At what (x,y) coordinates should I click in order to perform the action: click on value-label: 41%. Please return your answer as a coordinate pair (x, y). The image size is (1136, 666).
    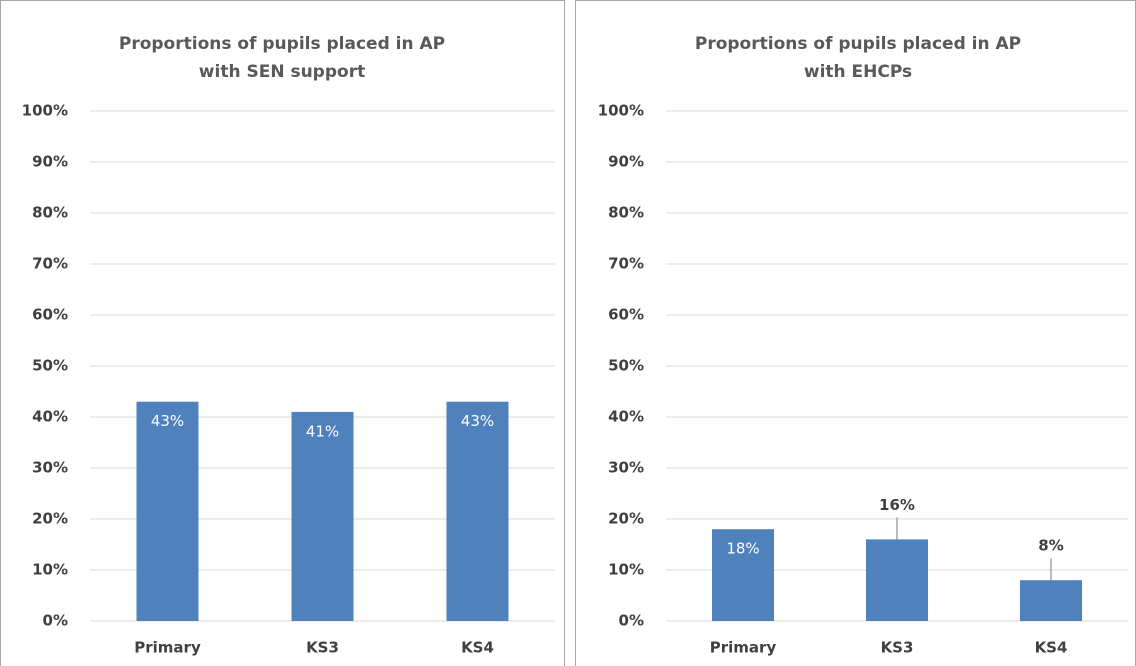
    Looking at the image, I should click on (322, 431).